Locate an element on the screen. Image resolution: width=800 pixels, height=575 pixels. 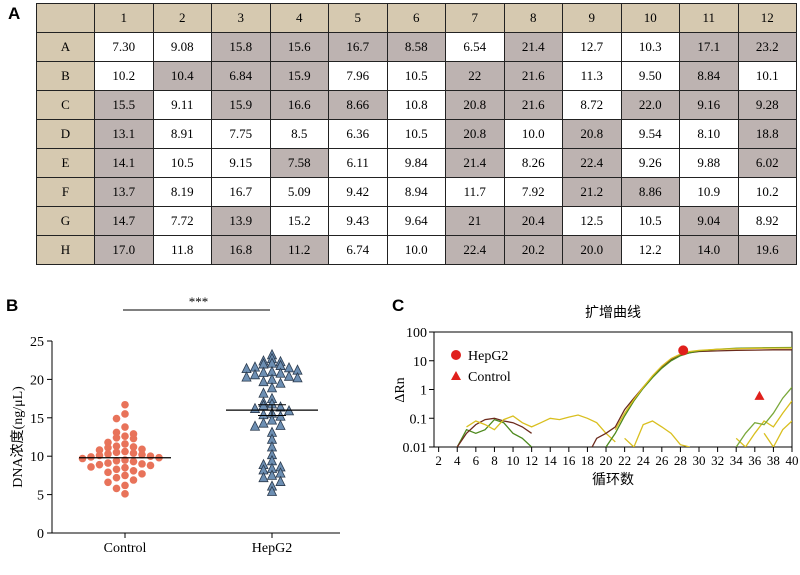
table-cell: 9.08 is located at coordinates (182, 47).